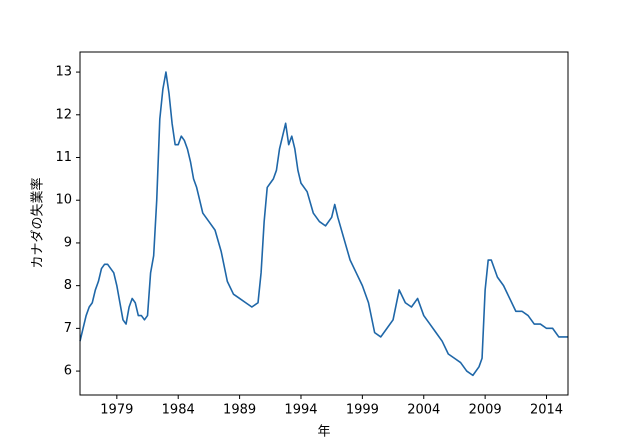  What do you see at coordinates (63, 157) in the screenshot?
I see `y-tick-label: 11` at bounding box center [63, 157].